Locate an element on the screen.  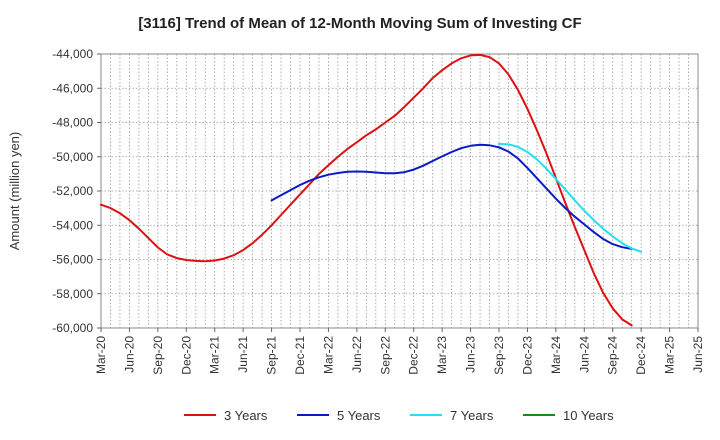
y-axis-label: Amount (million yen) is located at coordinates (14, 191).